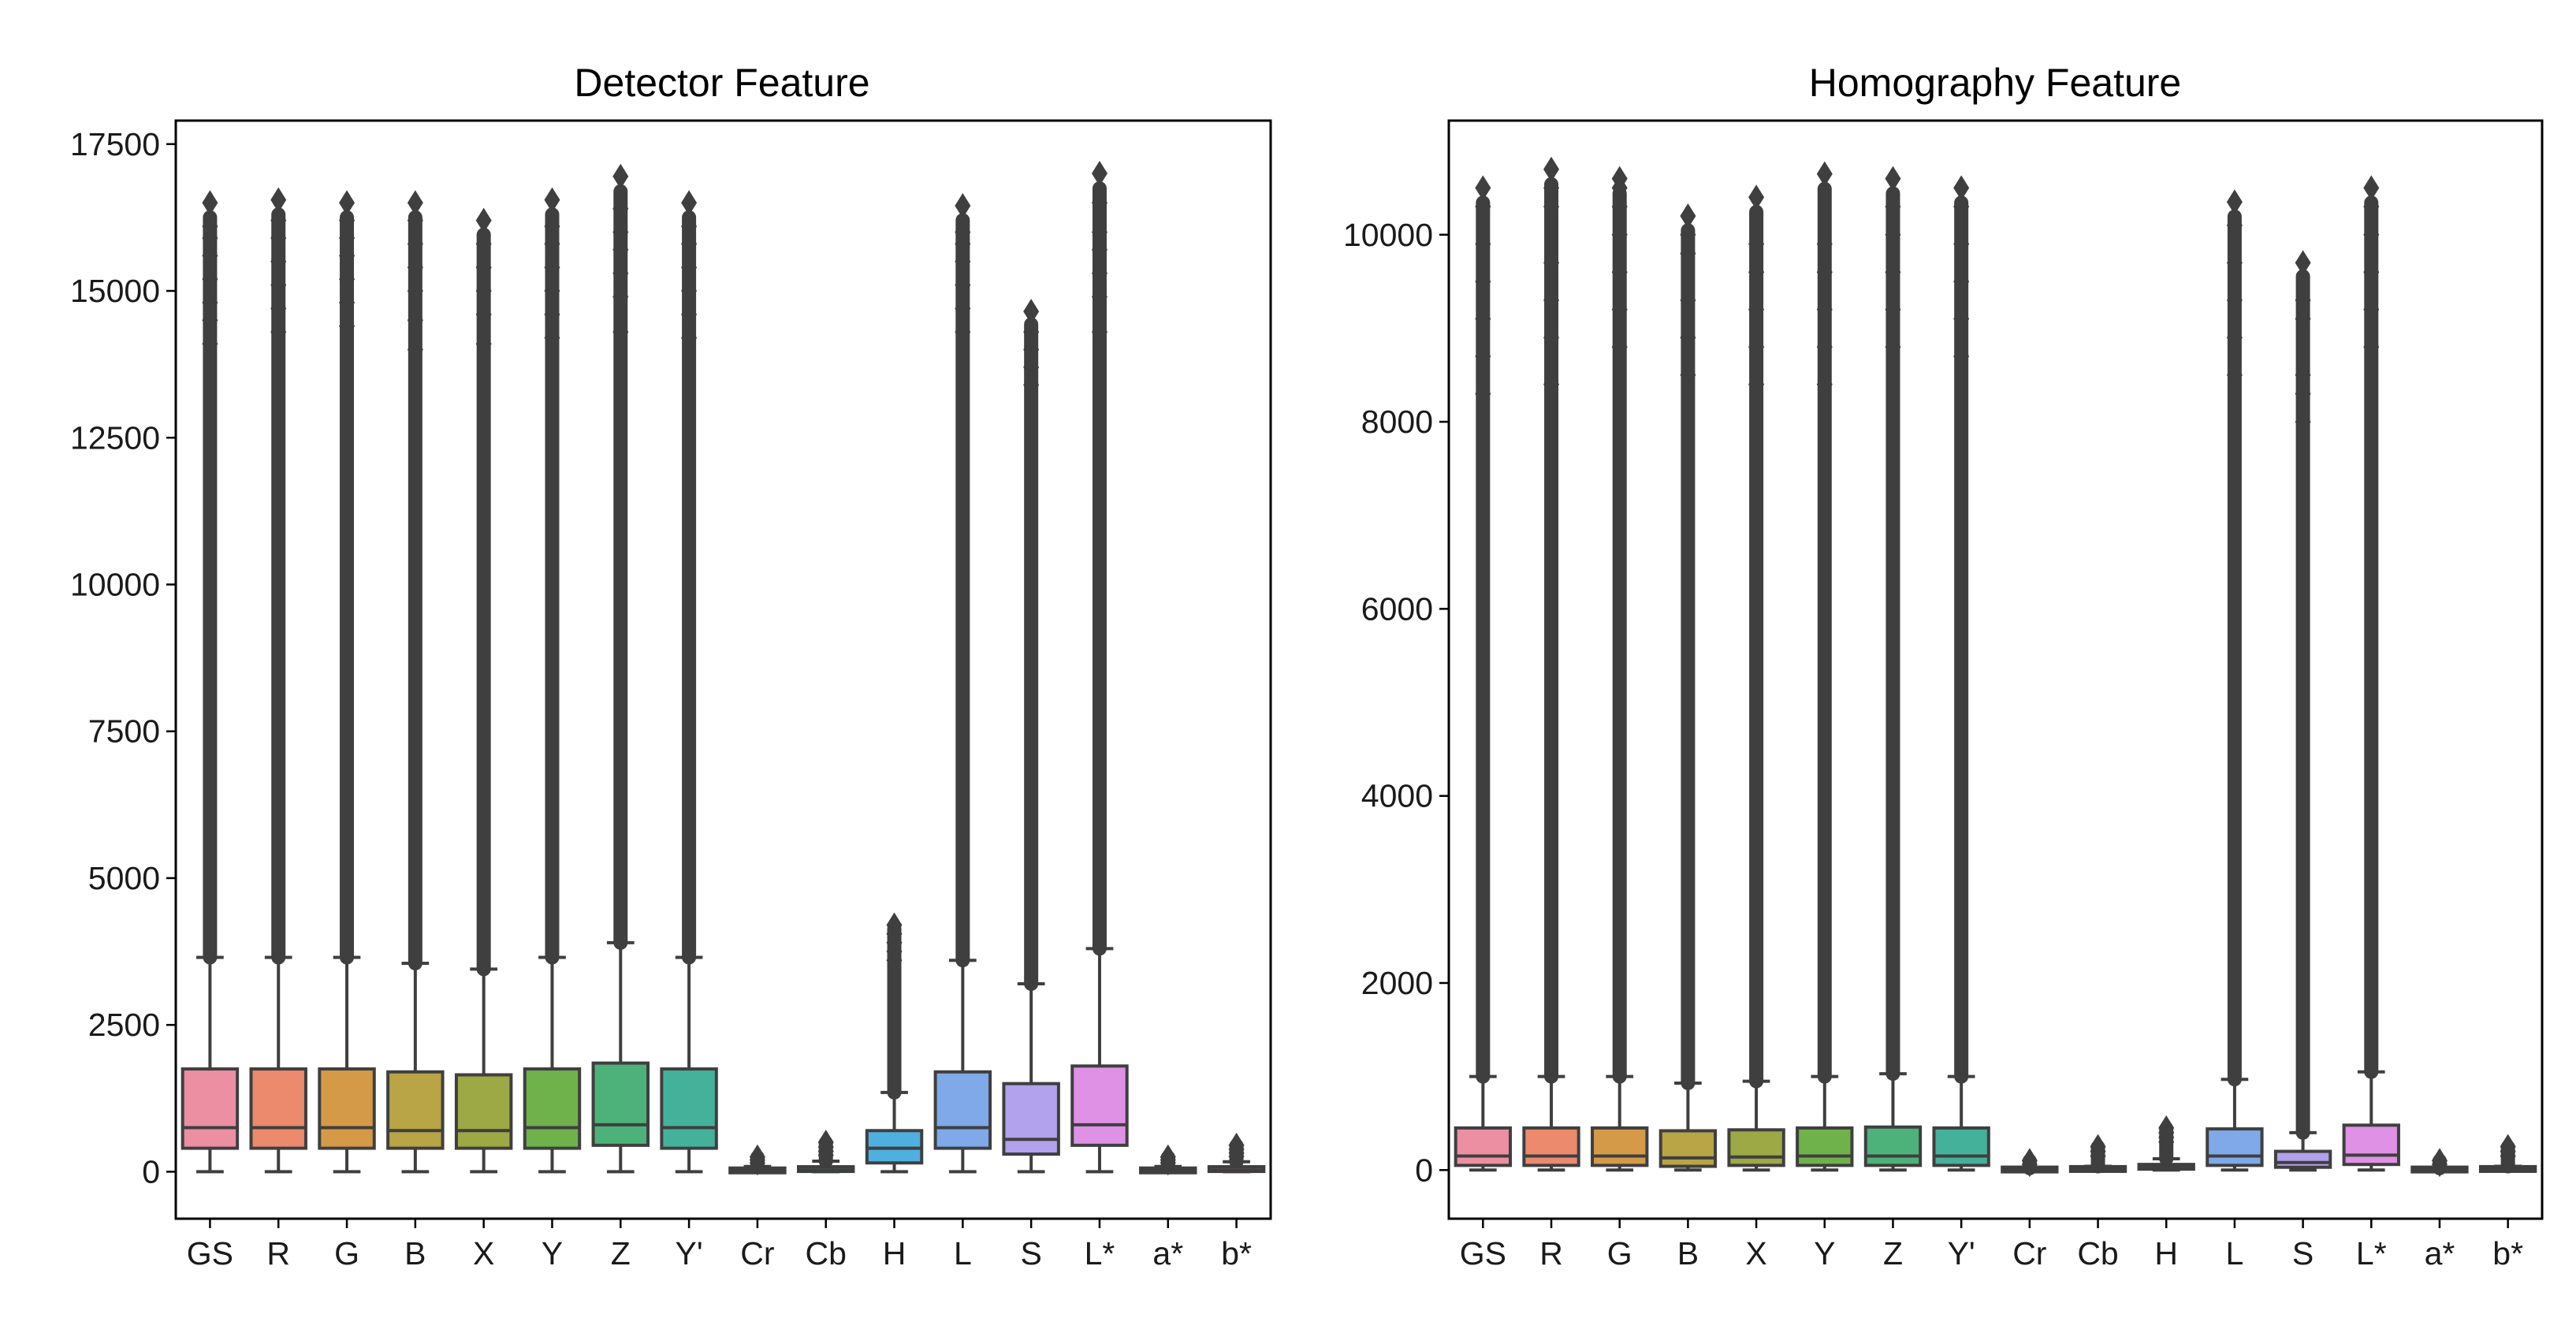 The width and height of the screenshot is (2576, 1333). I want to click on chart-title: Homography Feature, so click(1995, 83).